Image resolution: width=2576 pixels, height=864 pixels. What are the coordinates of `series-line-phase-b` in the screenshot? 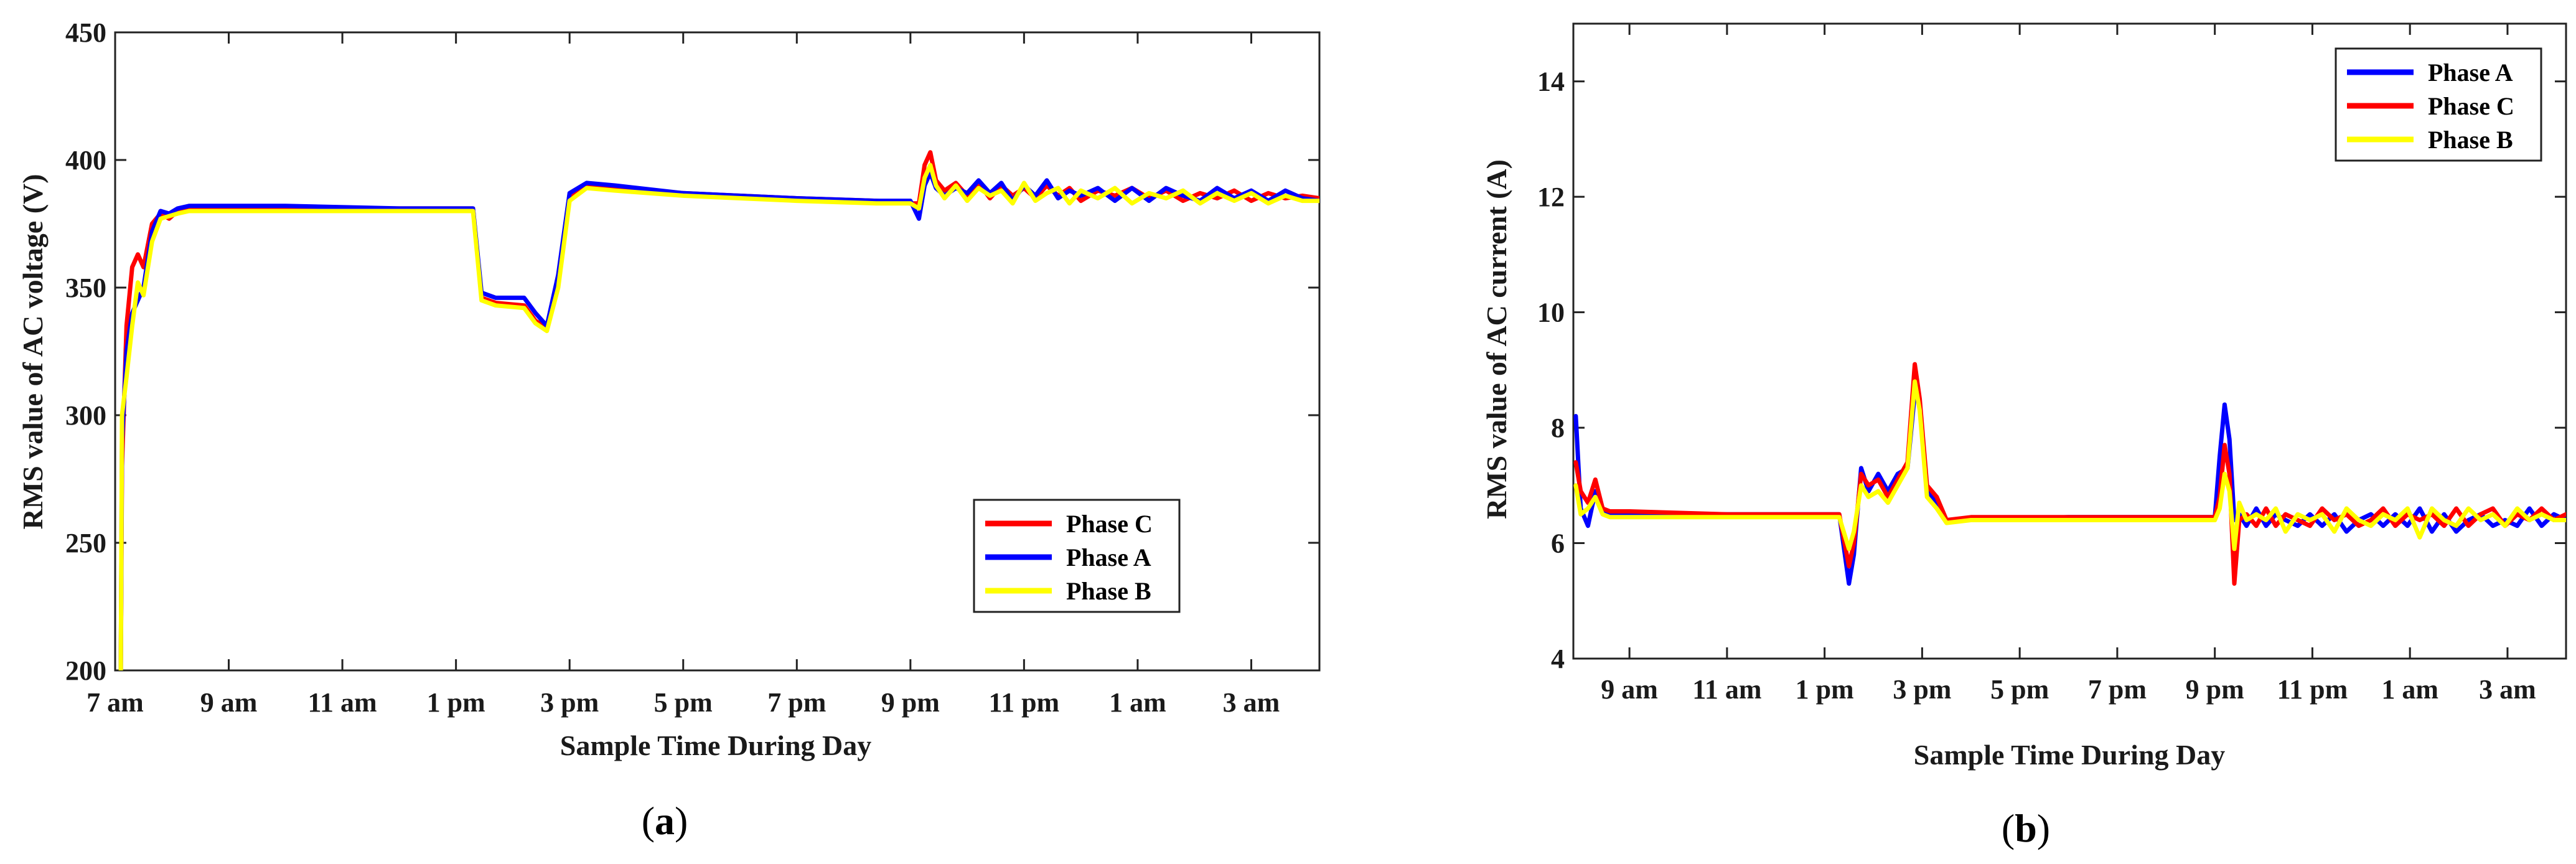 It's located at (2069, 465).